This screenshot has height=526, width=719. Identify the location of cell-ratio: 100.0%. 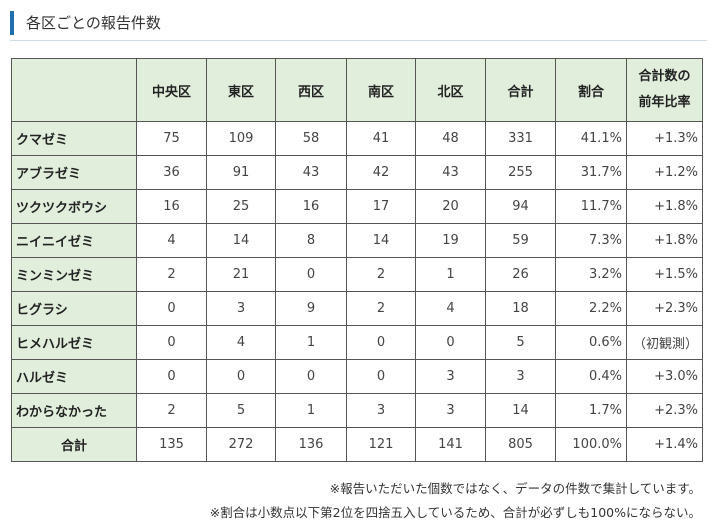
(591, 444).